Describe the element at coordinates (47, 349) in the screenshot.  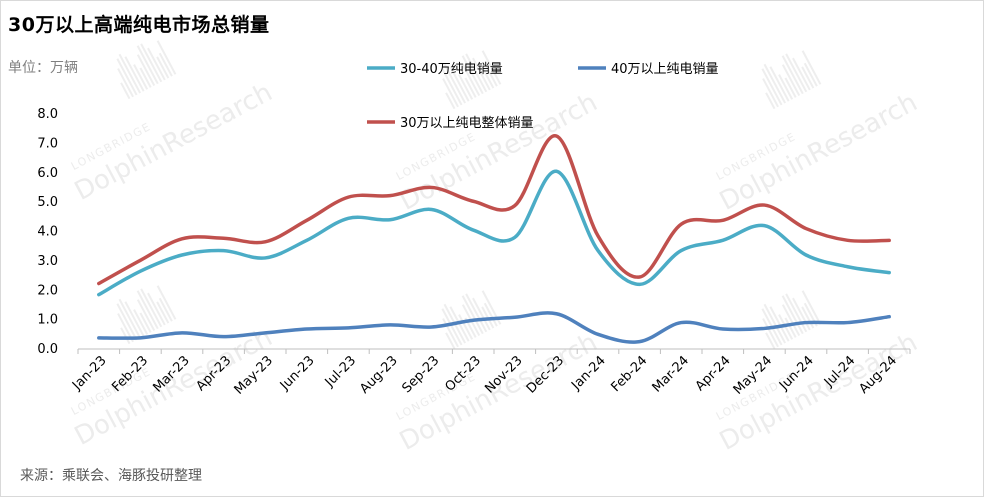
I see `y-tick-label: 0.0` at that location.